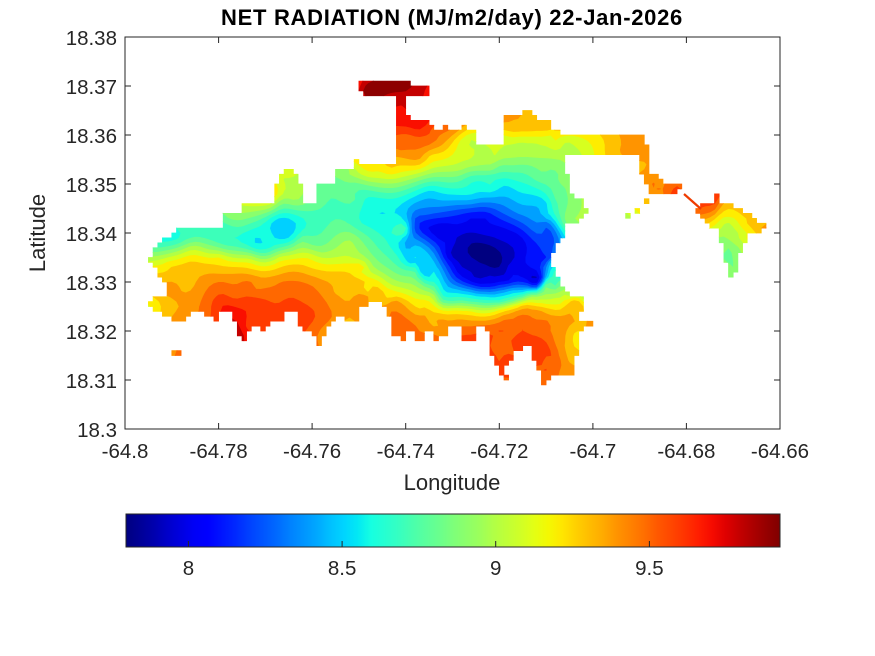 The image size is (875, 656). I want to click on svg-text: 18.37, so click(91, 87).